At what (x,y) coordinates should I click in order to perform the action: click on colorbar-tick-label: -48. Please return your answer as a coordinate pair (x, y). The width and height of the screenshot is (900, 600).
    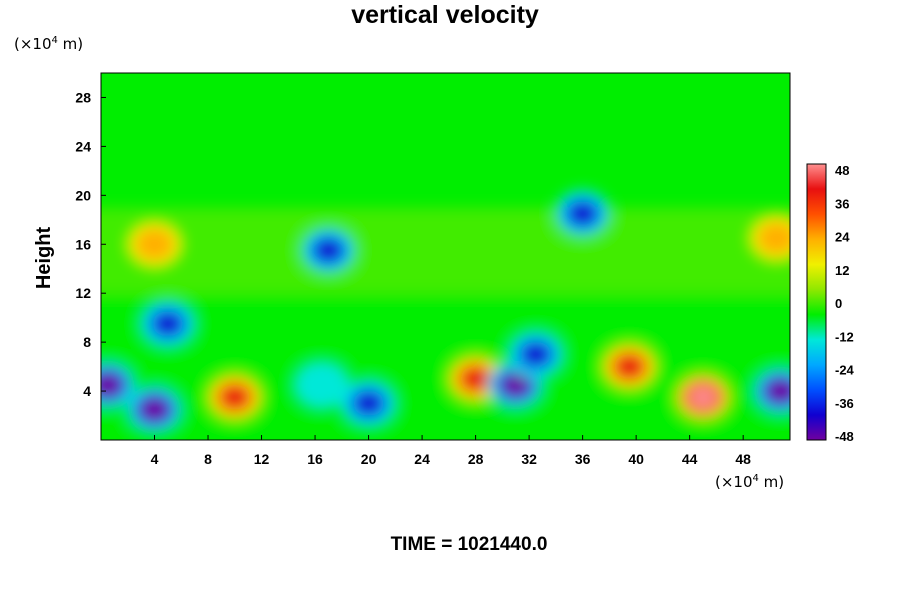
    Looking at the image, I should click on (844, 436).